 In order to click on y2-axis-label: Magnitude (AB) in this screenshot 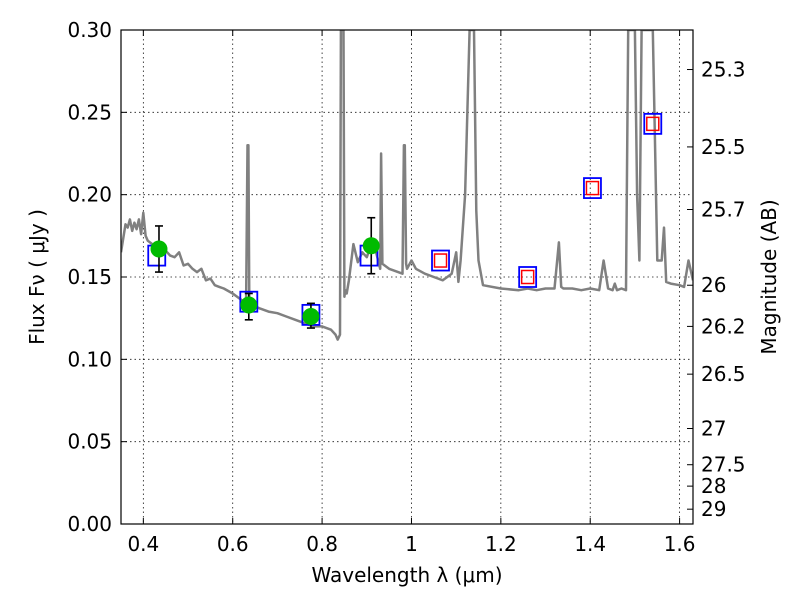, I will do `click(769, 276)`.